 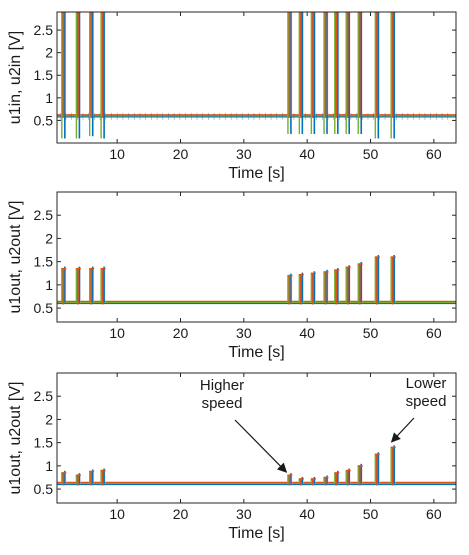 I want to click on annotation-text: Higher, so click(x=222, y=385).